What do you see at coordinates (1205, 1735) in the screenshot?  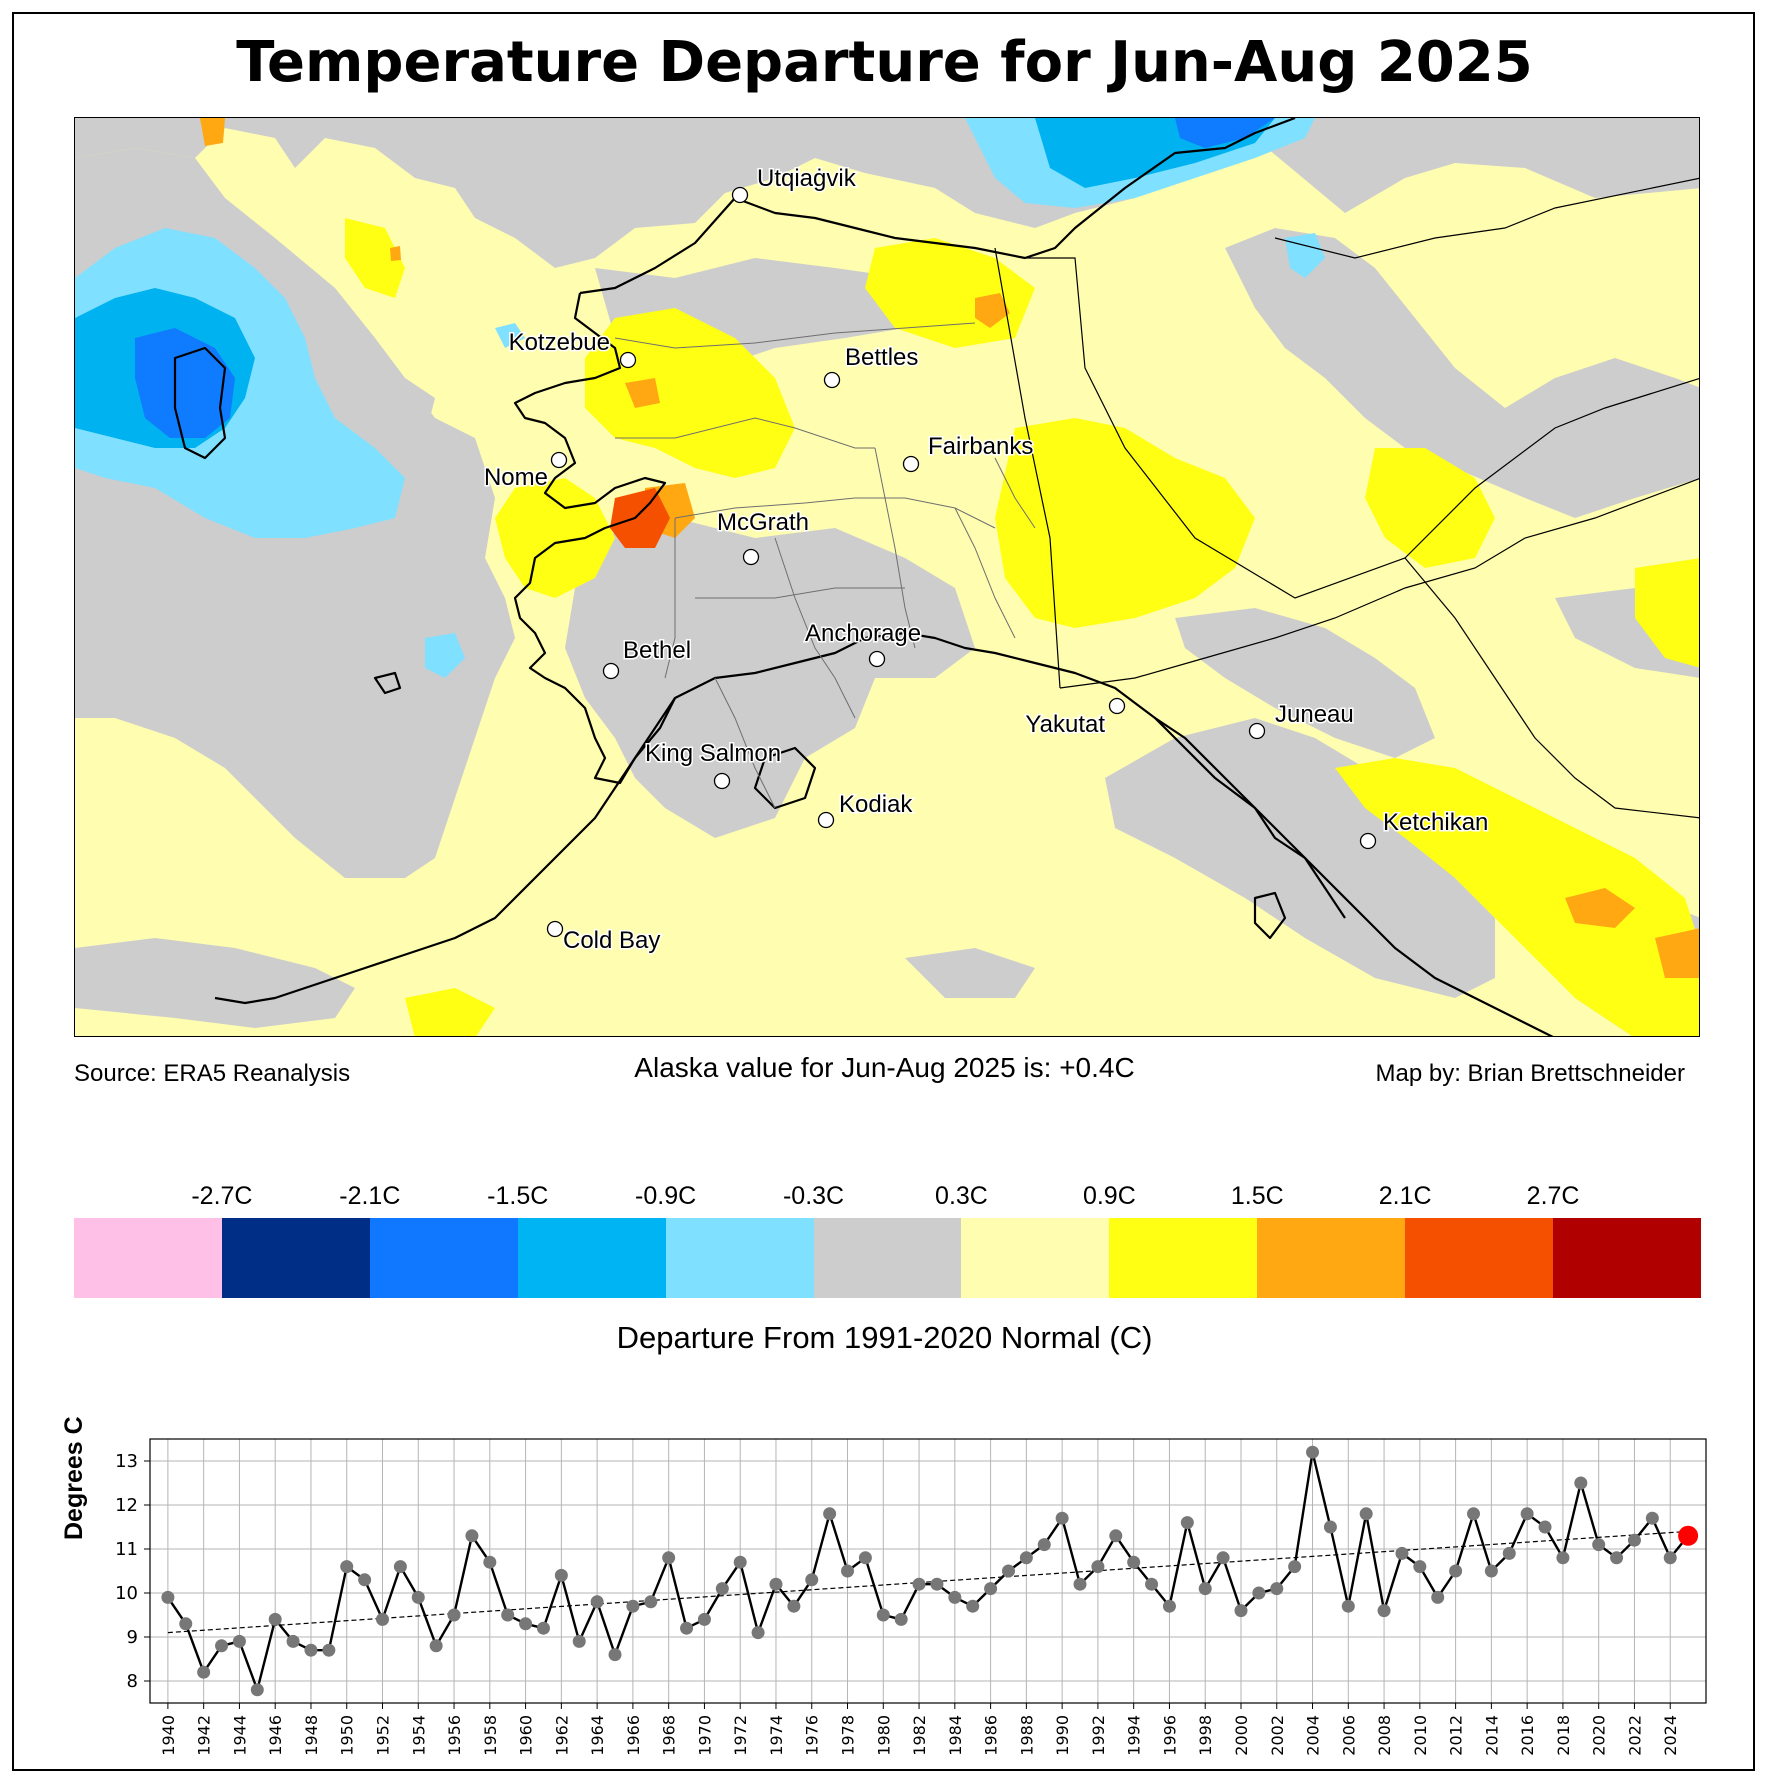 I see `x-tick-label: 1998` at bounding box center [1205, 1735].